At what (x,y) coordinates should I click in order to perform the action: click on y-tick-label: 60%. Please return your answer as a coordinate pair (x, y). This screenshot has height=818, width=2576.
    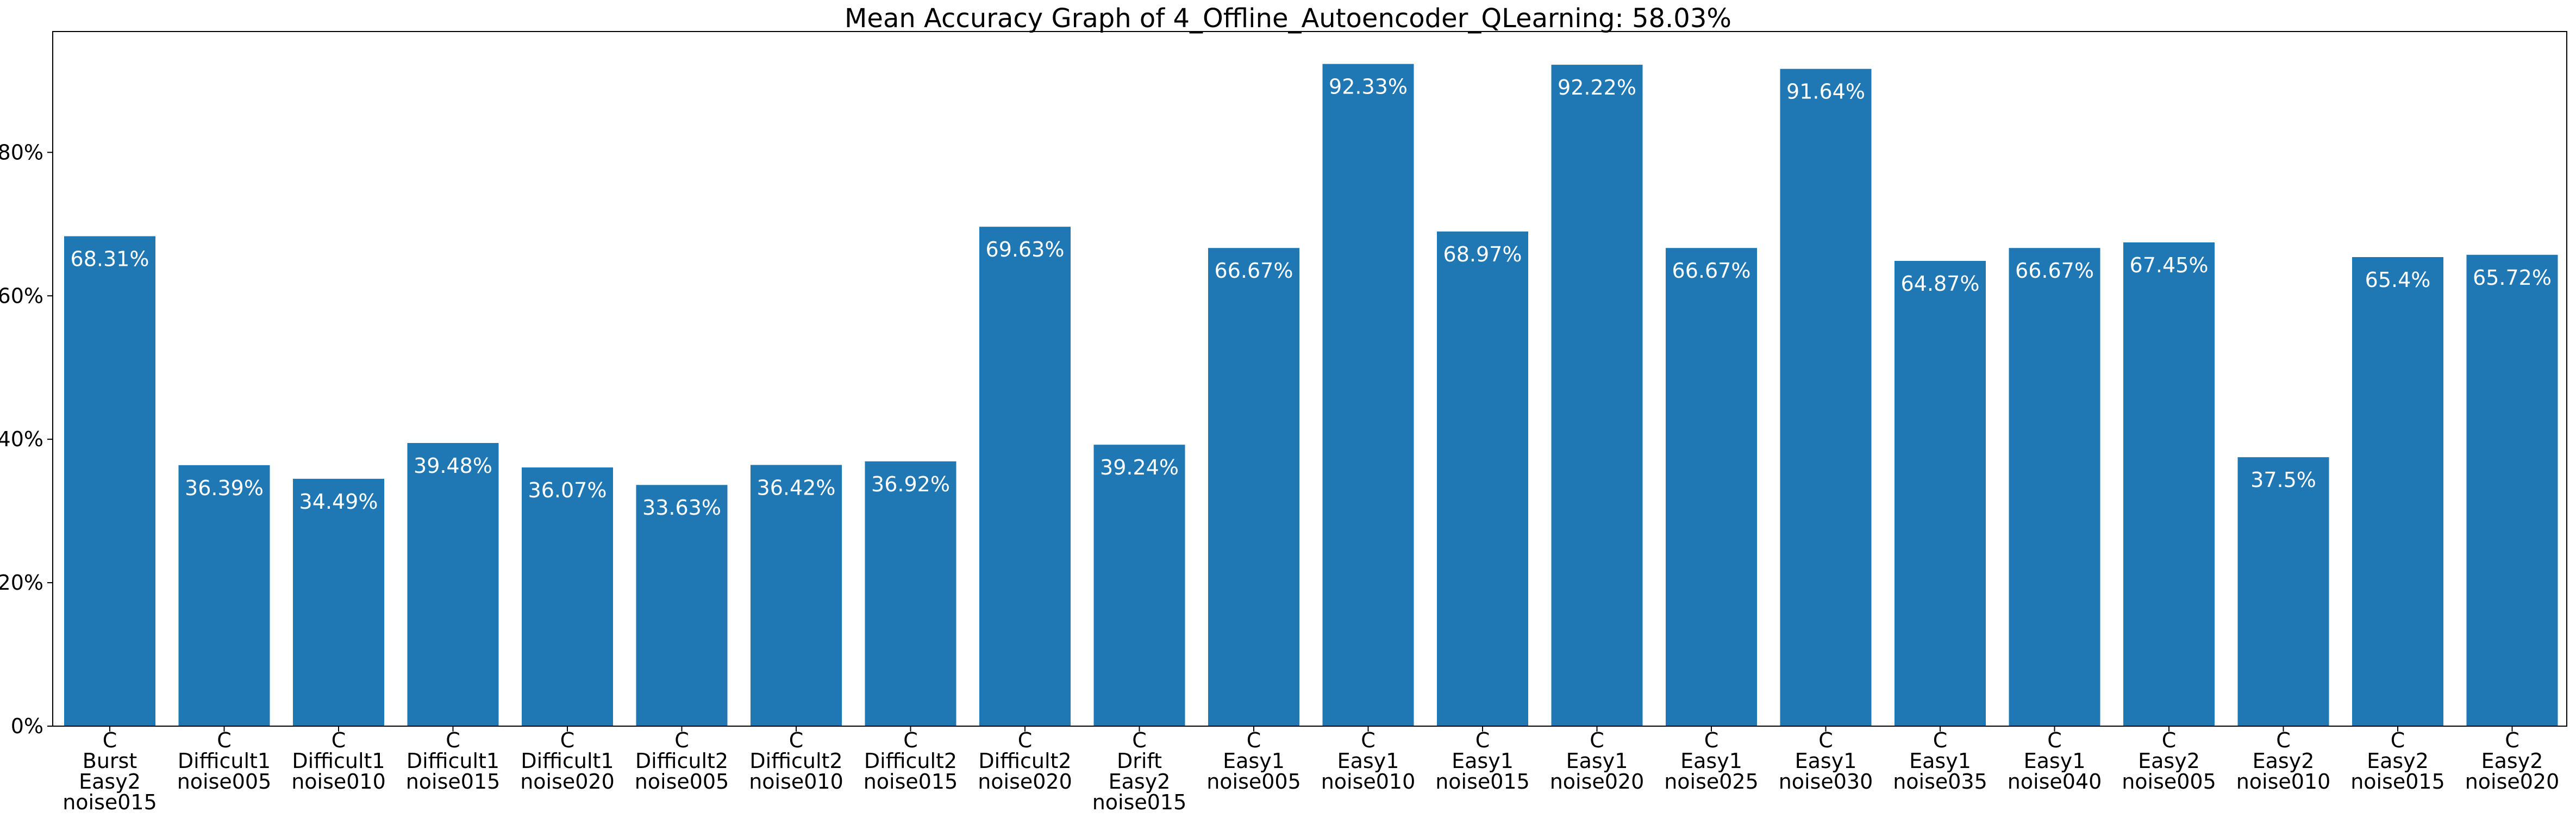
    Looking at the image, I should click on (22, 296).